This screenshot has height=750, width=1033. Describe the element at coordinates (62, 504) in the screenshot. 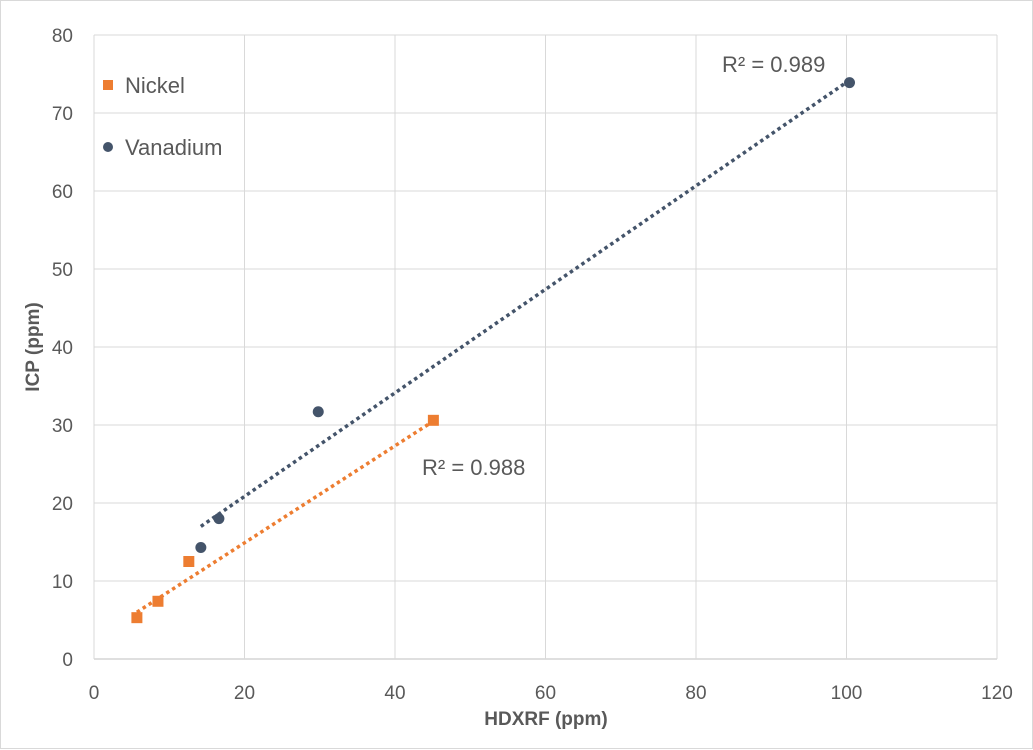

I see `y-tick-label: 20` at that location.